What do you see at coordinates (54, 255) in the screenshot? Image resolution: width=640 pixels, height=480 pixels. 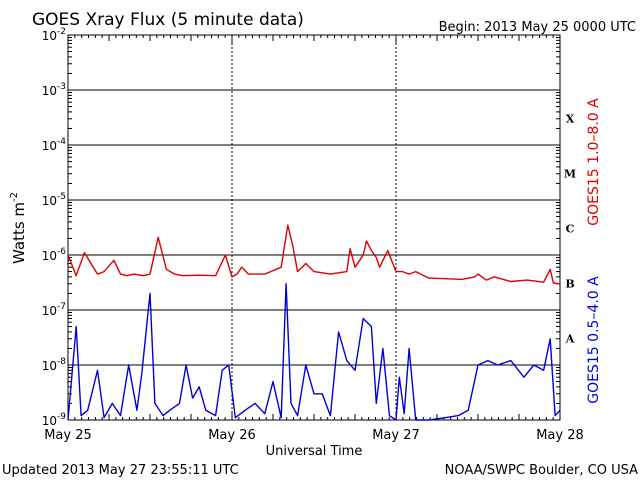 I see `y-tick-label: 10⁻⁶` at bounding box center [54, 255].